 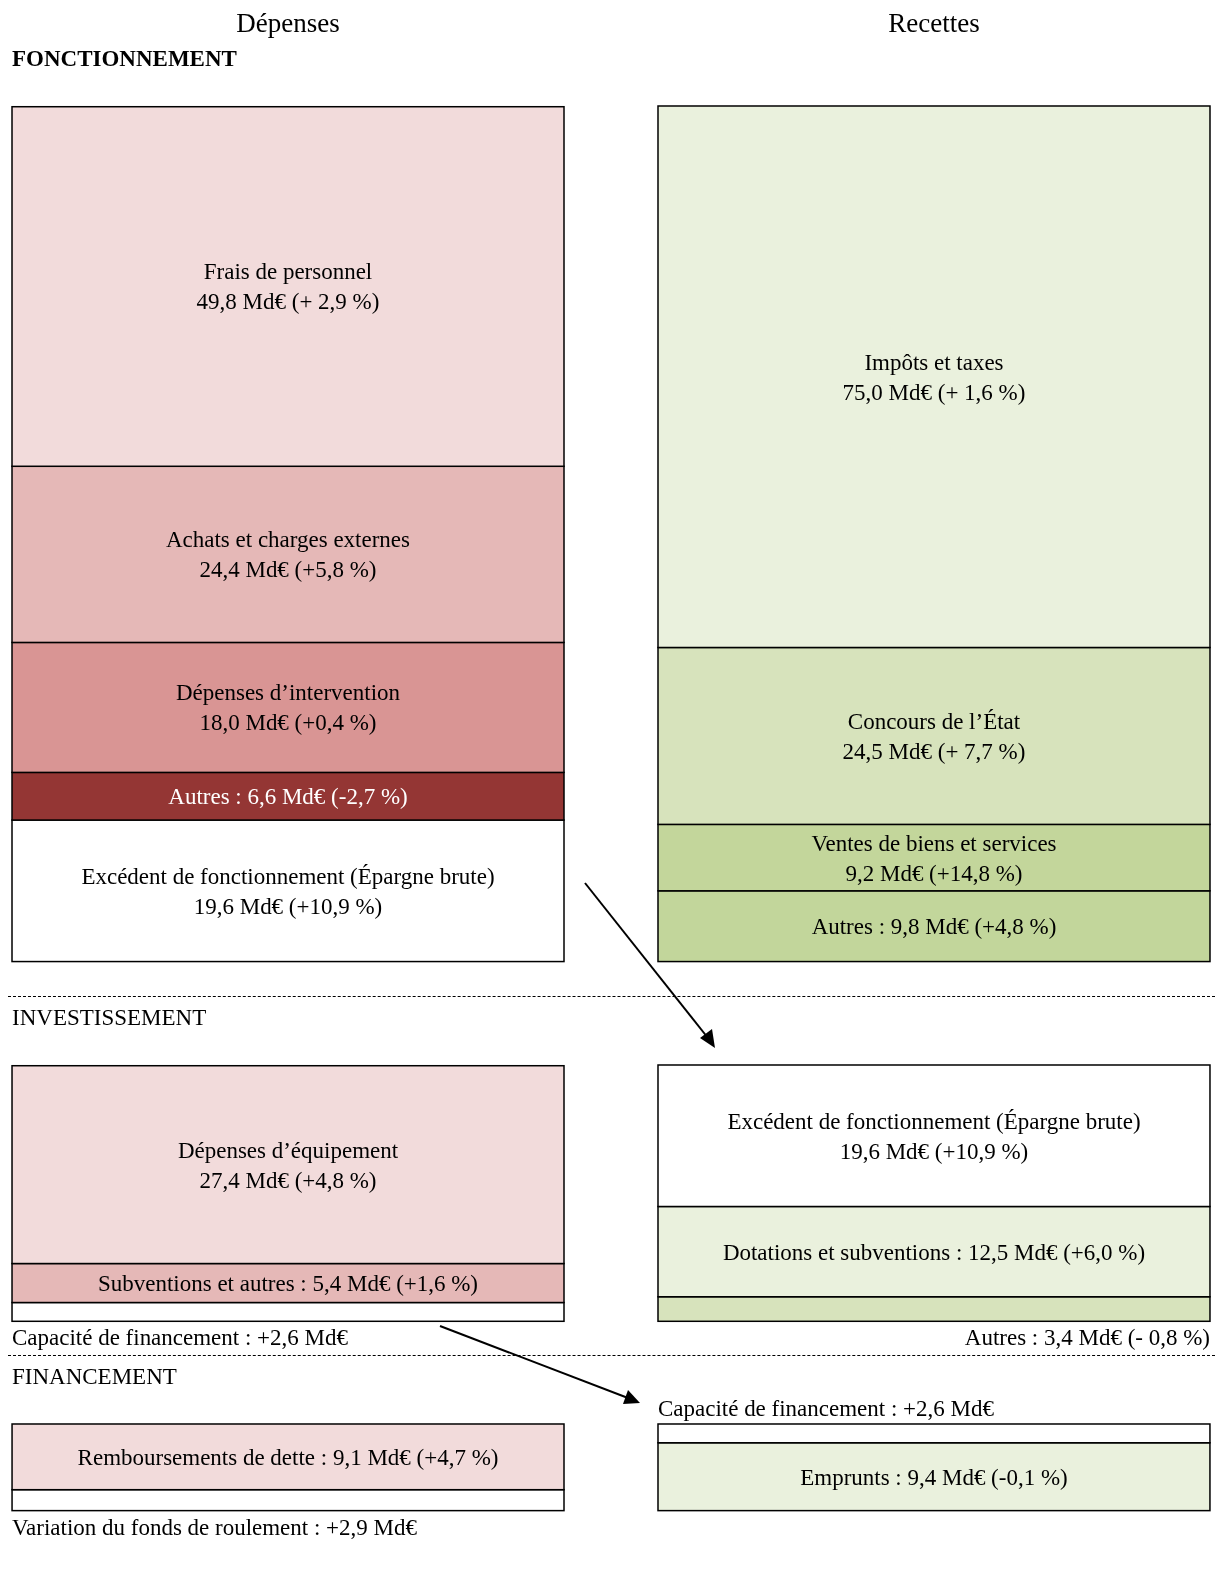 What do you see at coordinates (934, 1477) in the screenshot?
I see `data-label: Emprunts : 9,4 Md€ (-0,1 %)` at bounding box center [934, 1477].